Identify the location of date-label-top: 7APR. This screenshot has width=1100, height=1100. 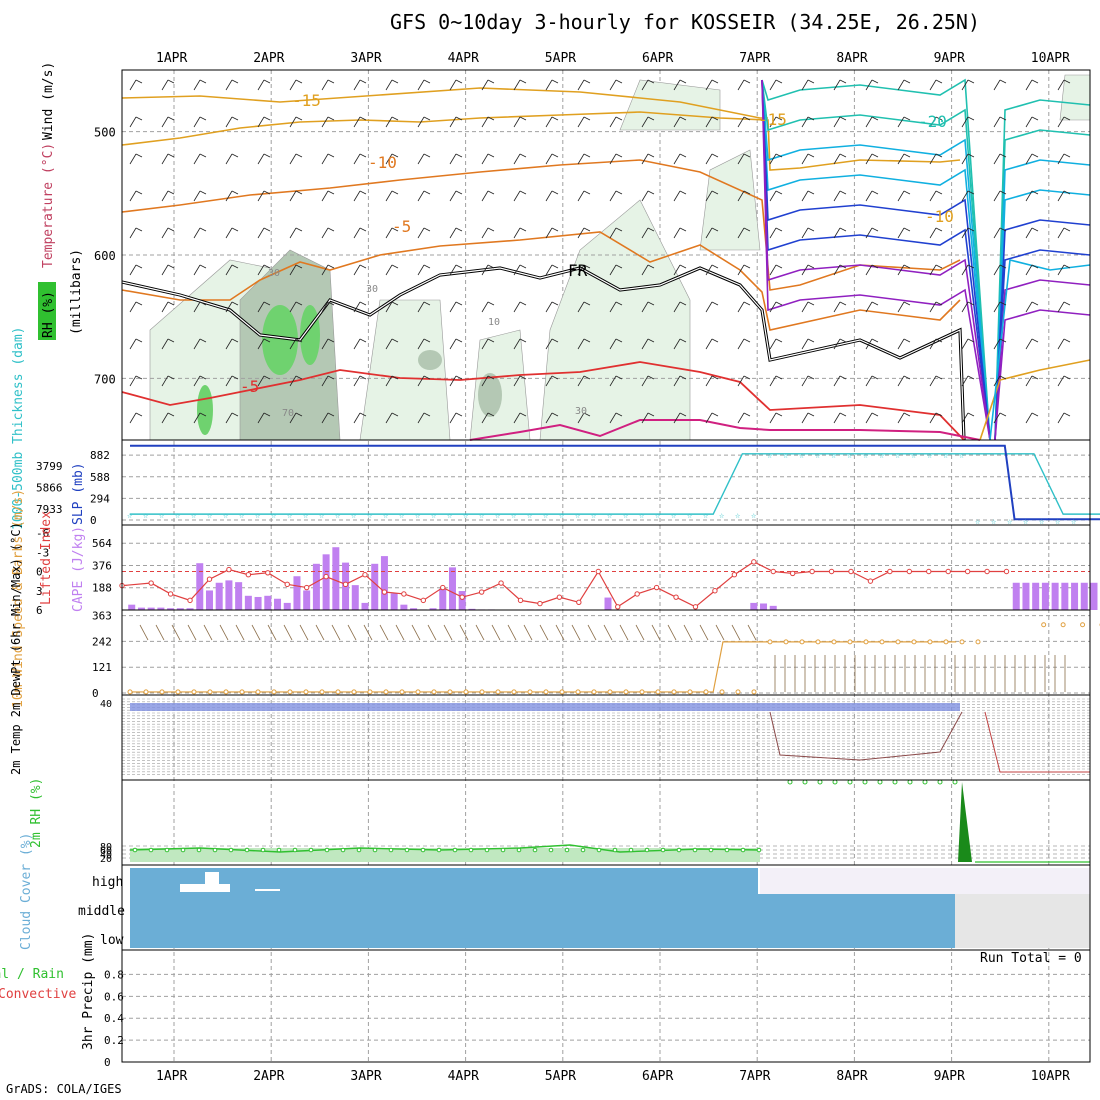
(754, 58).